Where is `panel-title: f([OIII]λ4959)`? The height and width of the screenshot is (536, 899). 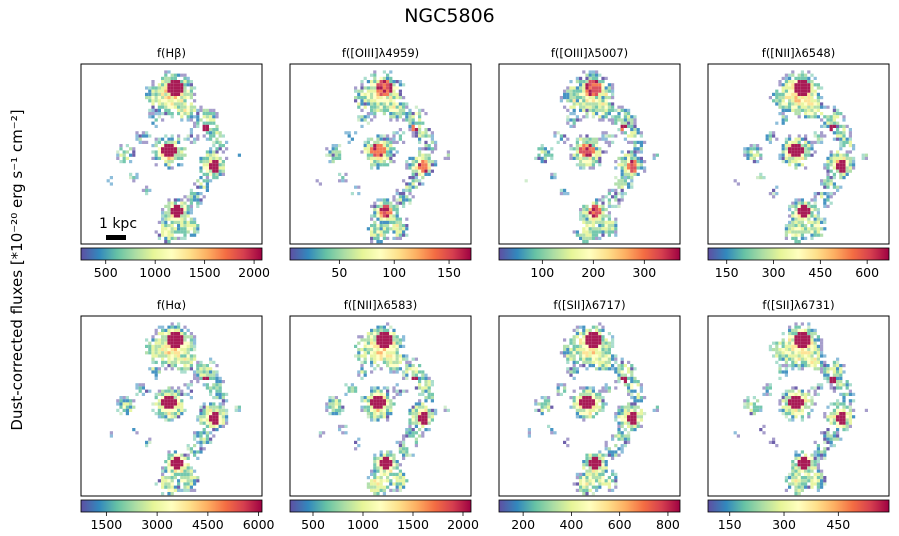 panel-title: f([OIII]λ4959) is located at coordinates (380, 53).